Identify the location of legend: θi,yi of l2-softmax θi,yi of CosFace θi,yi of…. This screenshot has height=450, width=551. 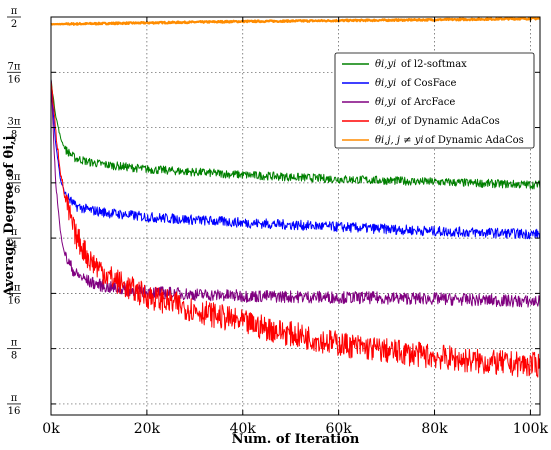
(434, 100).